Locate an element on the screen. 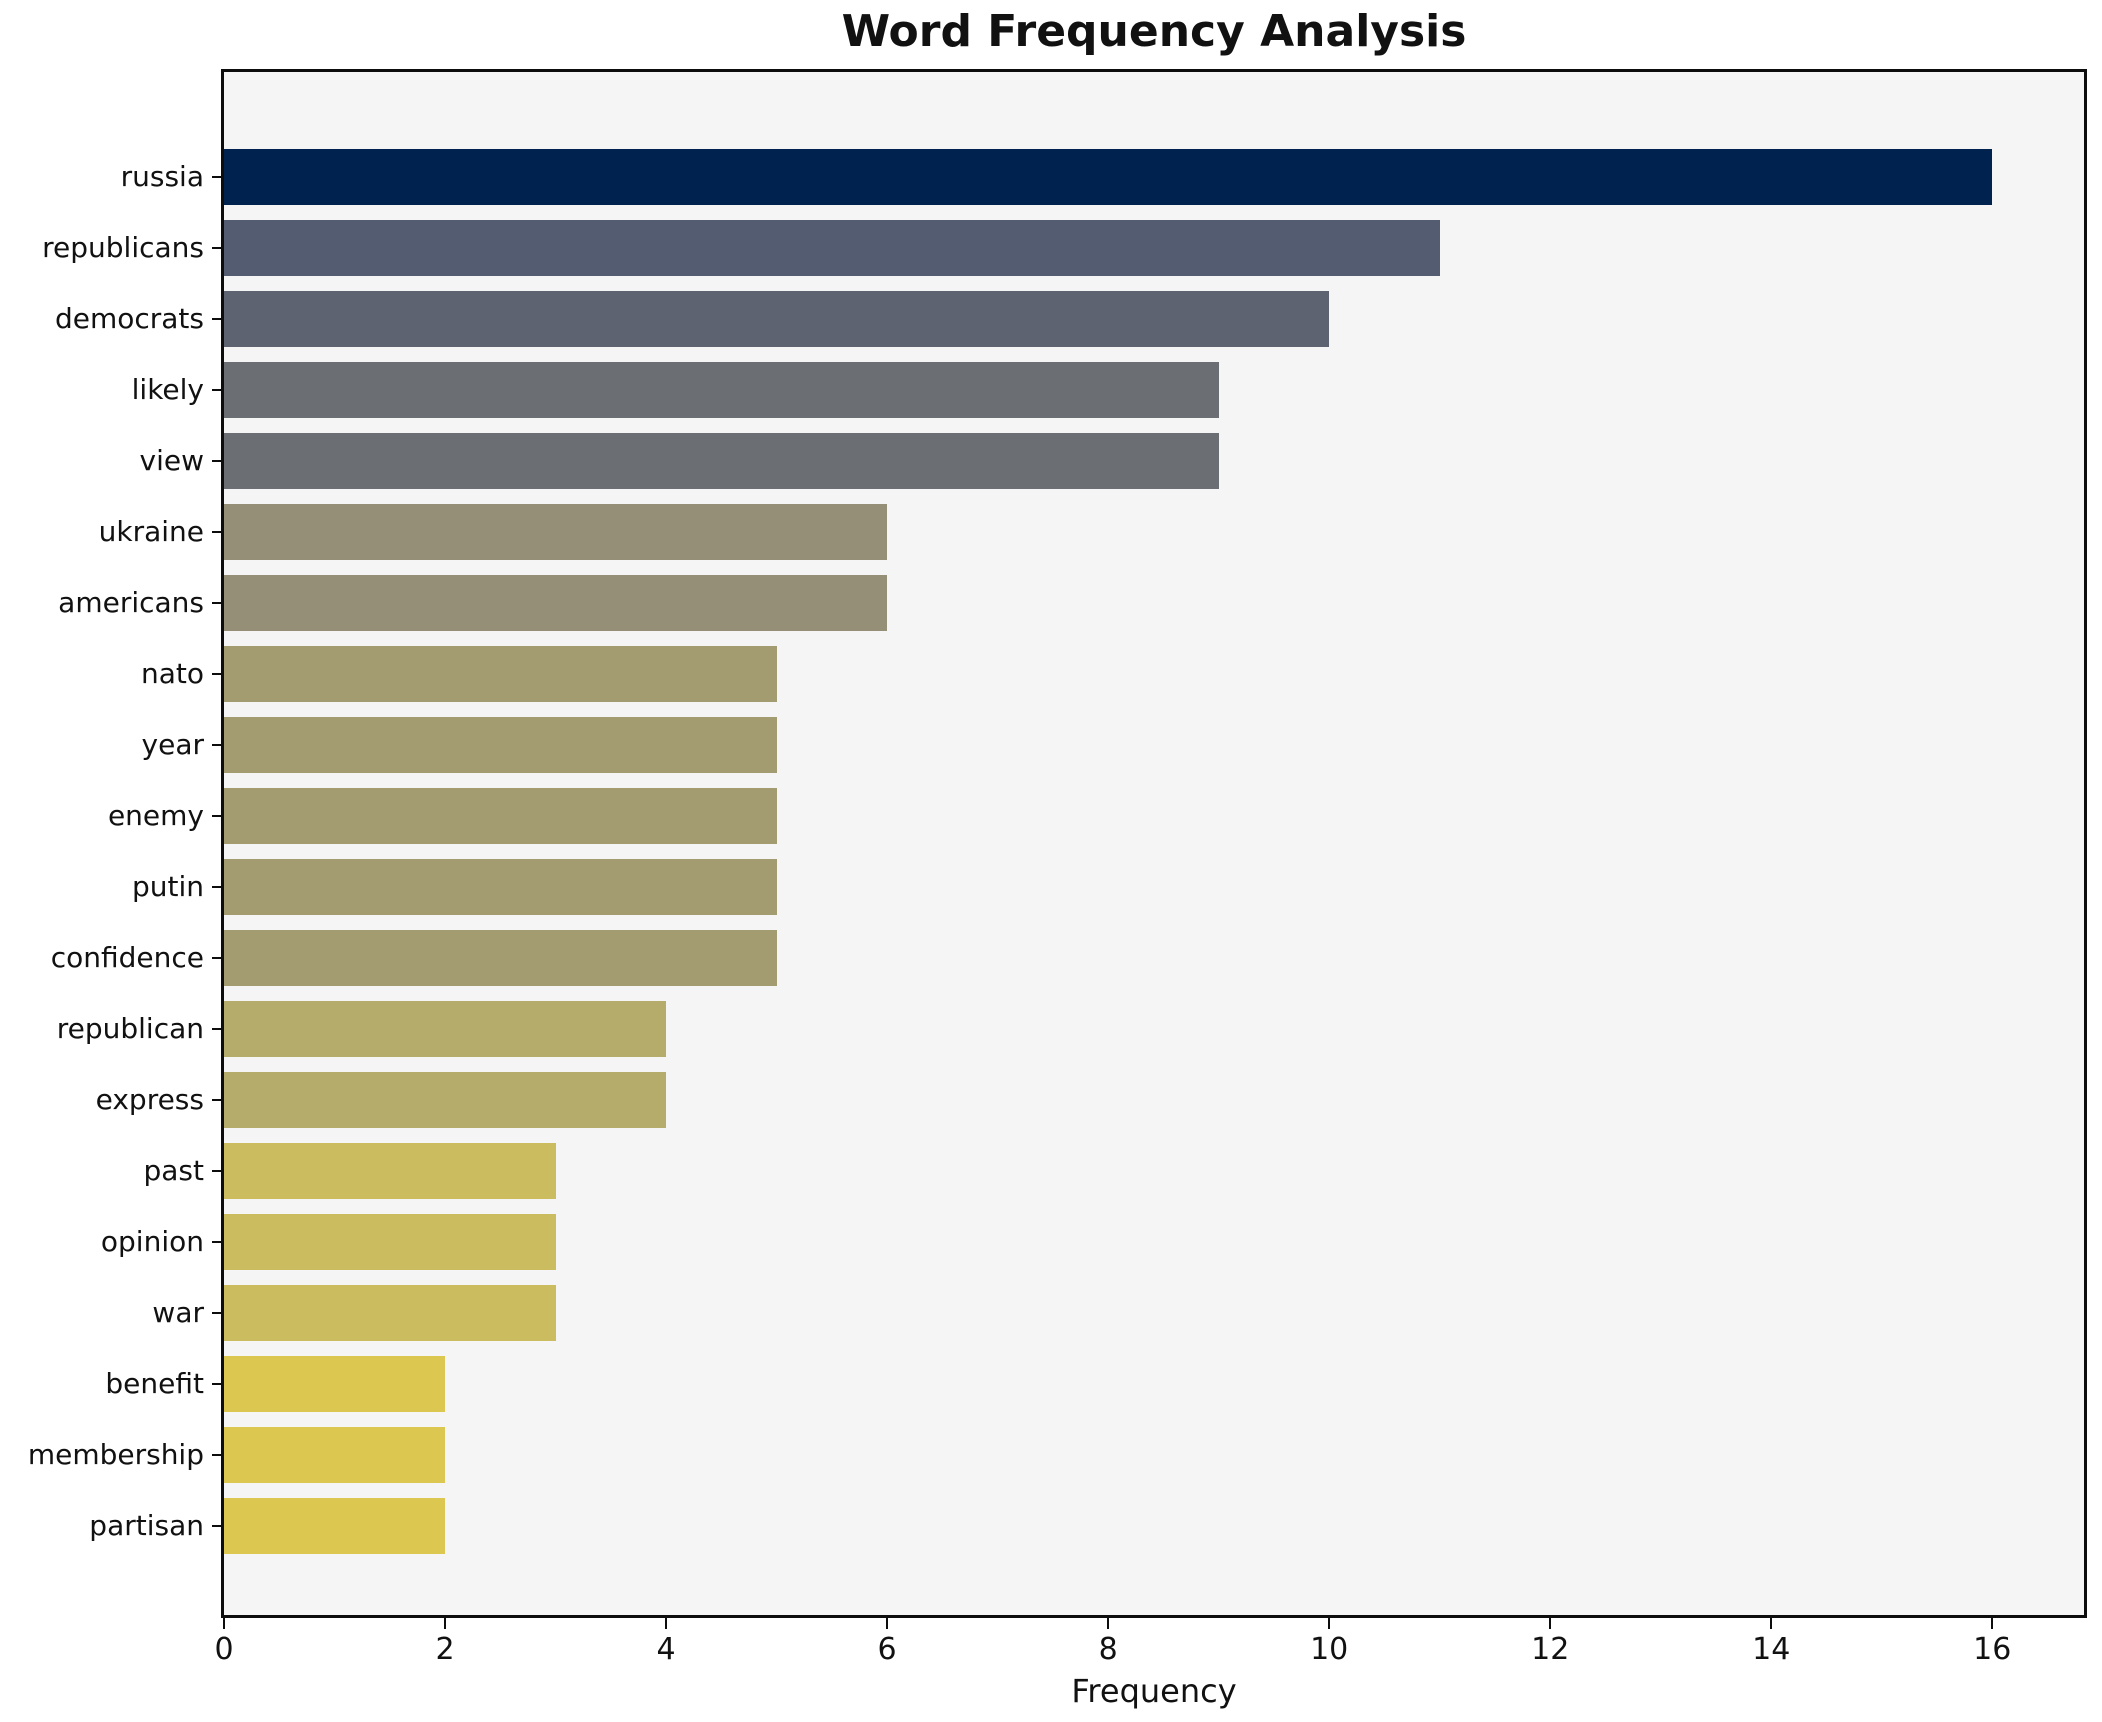 The image size is (2102, 1722). bar-russia is located at coordinates (1108, 176).